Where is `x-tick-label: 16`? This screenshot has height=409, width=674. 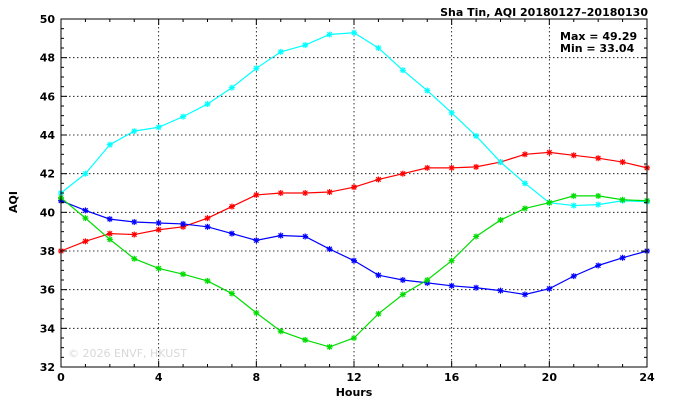
x-tick-label: 16 is located at coordinates (452, 377).